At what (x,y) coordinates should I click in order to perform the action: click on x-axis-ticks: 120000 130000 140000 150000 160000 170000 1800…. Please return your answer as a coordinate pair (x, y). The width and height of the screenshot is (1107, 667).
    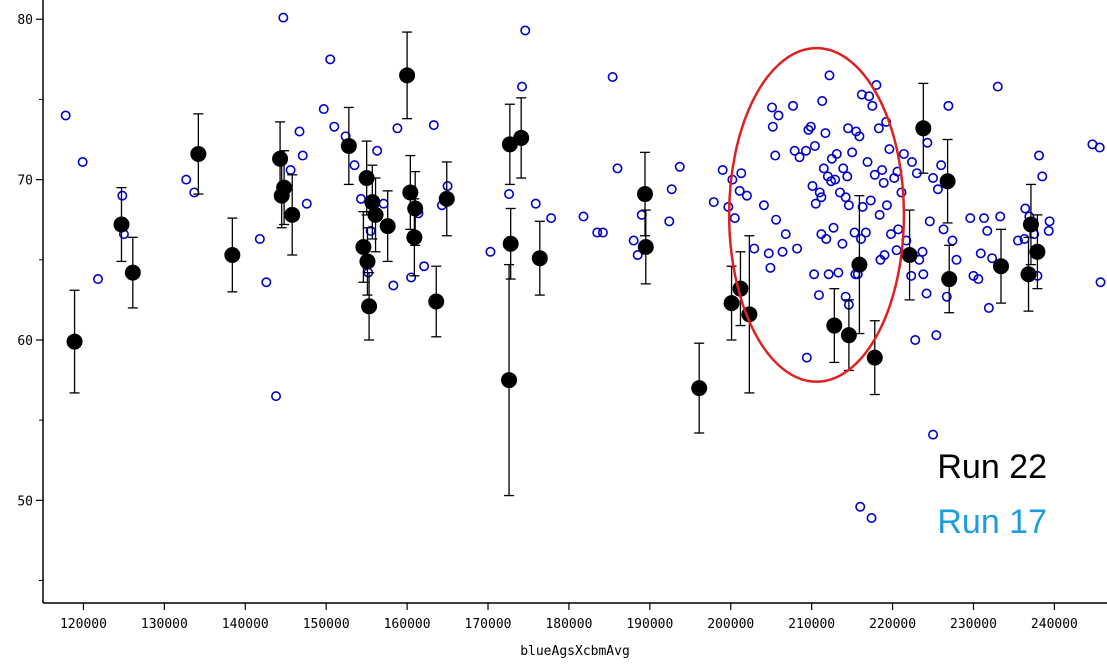
    Looking at the image, I should click on (569, 617).